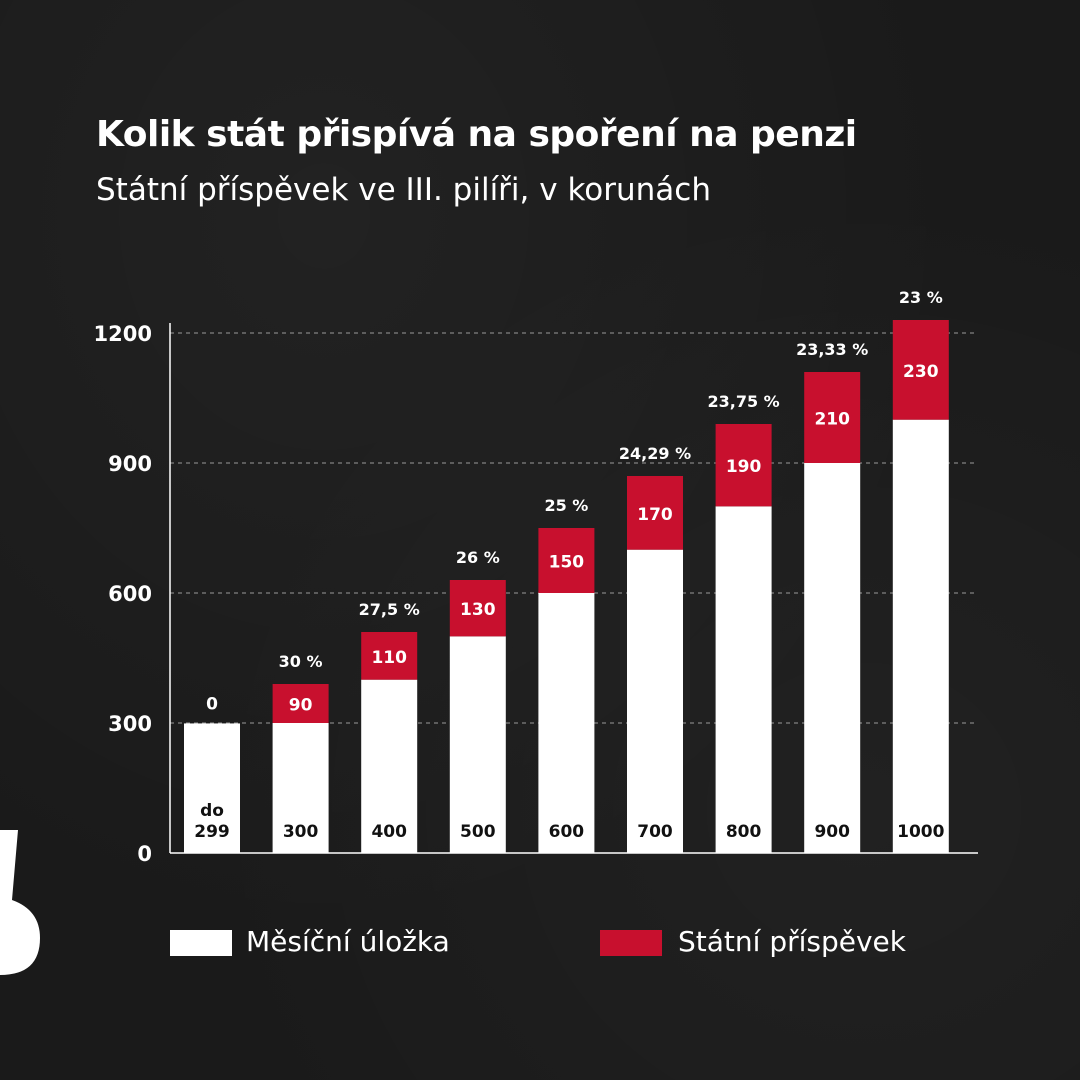 This screenshot has height=1080, width=1080. I want to click on legend-label-deposit: Měsíční úložka, so click(348, 941).